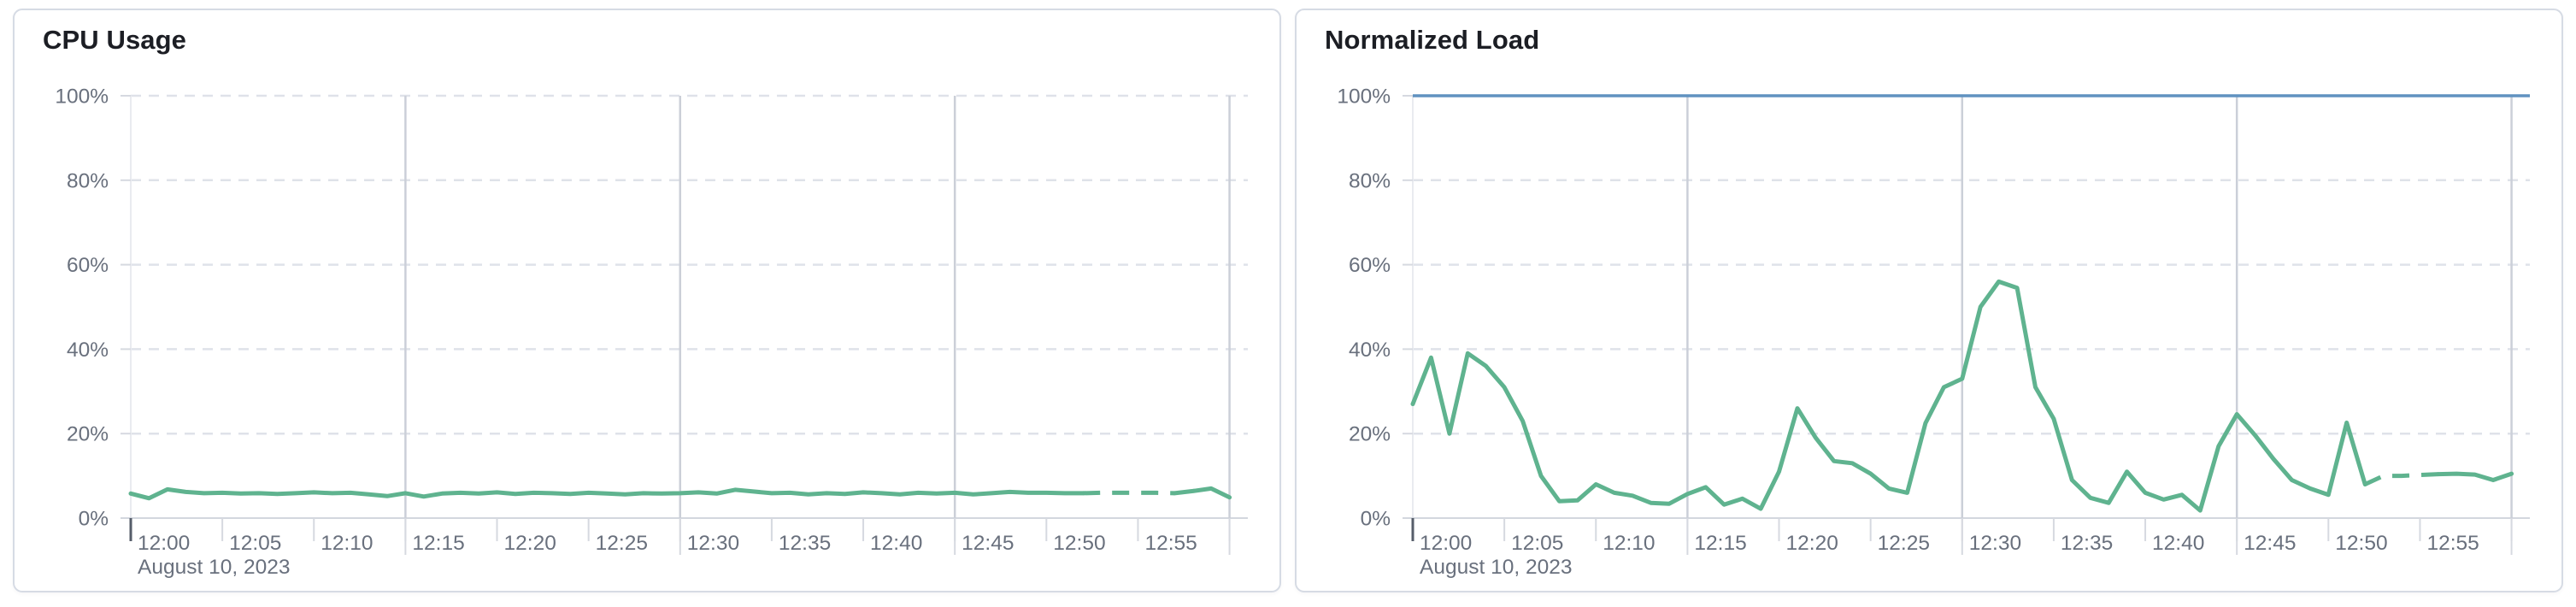 The width and height of the screenshot is (2576, 607). I want to click on chart-title-cpu-usage: CPU Usage, so click(115, 40).